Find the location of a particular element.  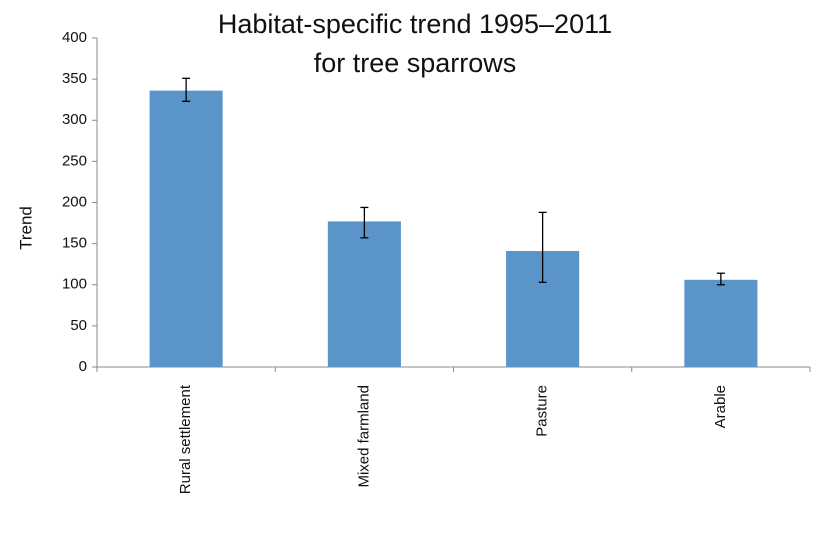

y-tick-label: 350 is located at coordinates (74, 78).